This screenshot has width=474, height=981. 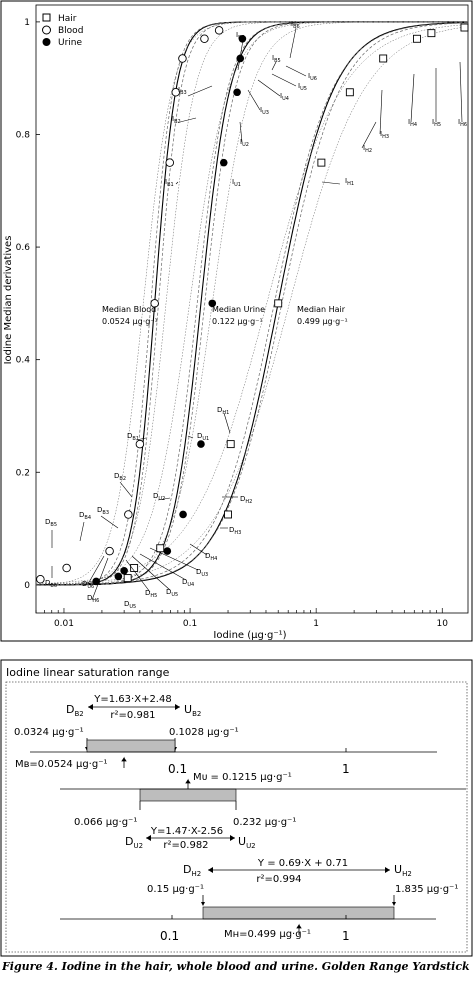 I want to click on label-du3: DU3, so click(x=202, y=573).